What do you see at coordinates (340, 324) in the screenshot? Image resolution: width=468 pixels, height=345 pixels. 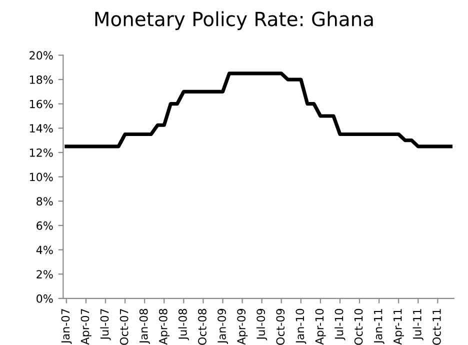 I see `x-tick-label: Jul-10` at bounding box center [340, 324].